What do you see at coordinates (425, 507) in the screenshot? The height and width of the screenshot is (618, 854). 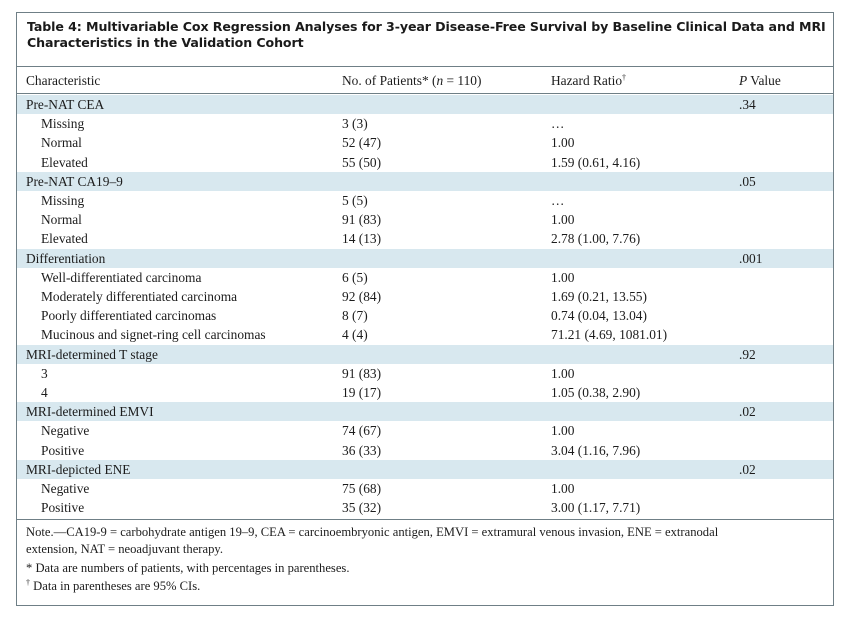 I see `table-row: Positive 35 (32) 3.00 (1.17, 7.71)` at bounding box center [425, 507].